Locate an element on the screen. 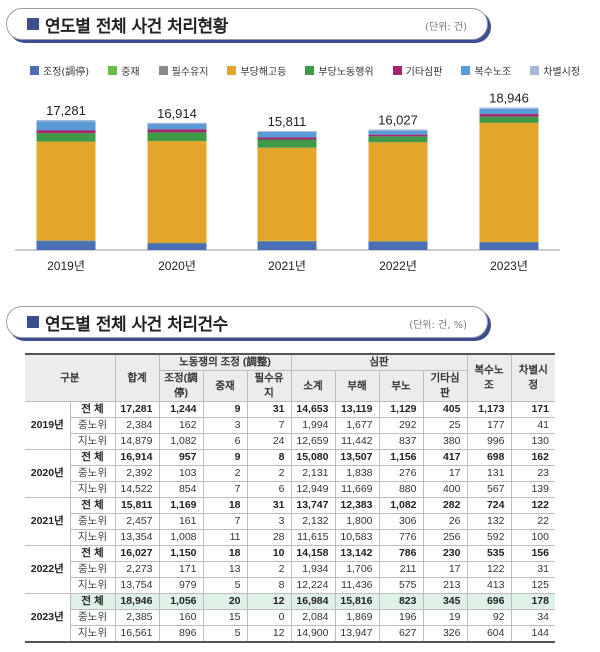 The image size is (600, 652). value-cell: 12,224 is located at coordinates (313, 585).